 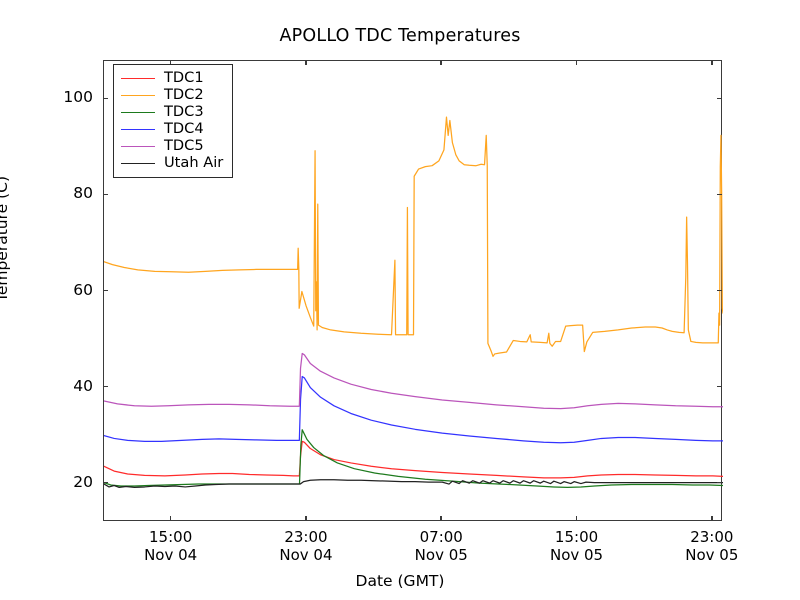 I want to click on y-tick-label: 100, so click(x=78, y=97).